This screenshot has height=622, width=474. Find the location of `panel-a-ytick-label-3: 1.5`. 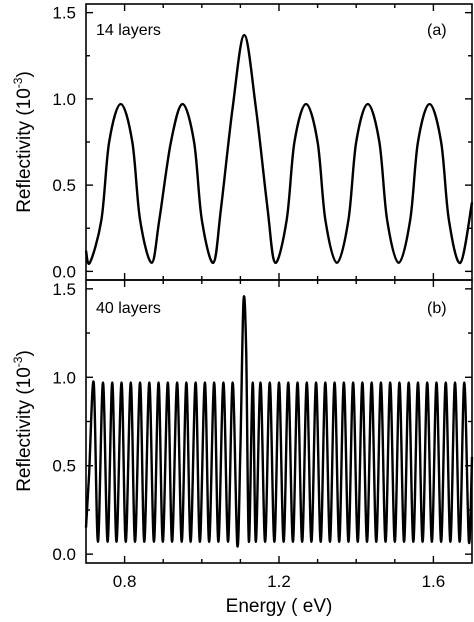

panel-a-ytick-label-3: 1.5 is located at coordinates (64, 13).